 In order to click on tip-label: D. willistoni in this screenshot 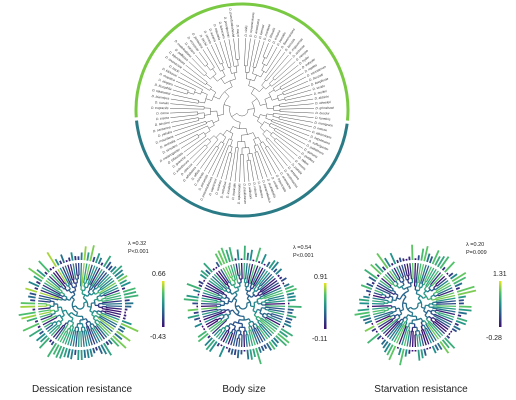, I will do `click(250, 191)`.